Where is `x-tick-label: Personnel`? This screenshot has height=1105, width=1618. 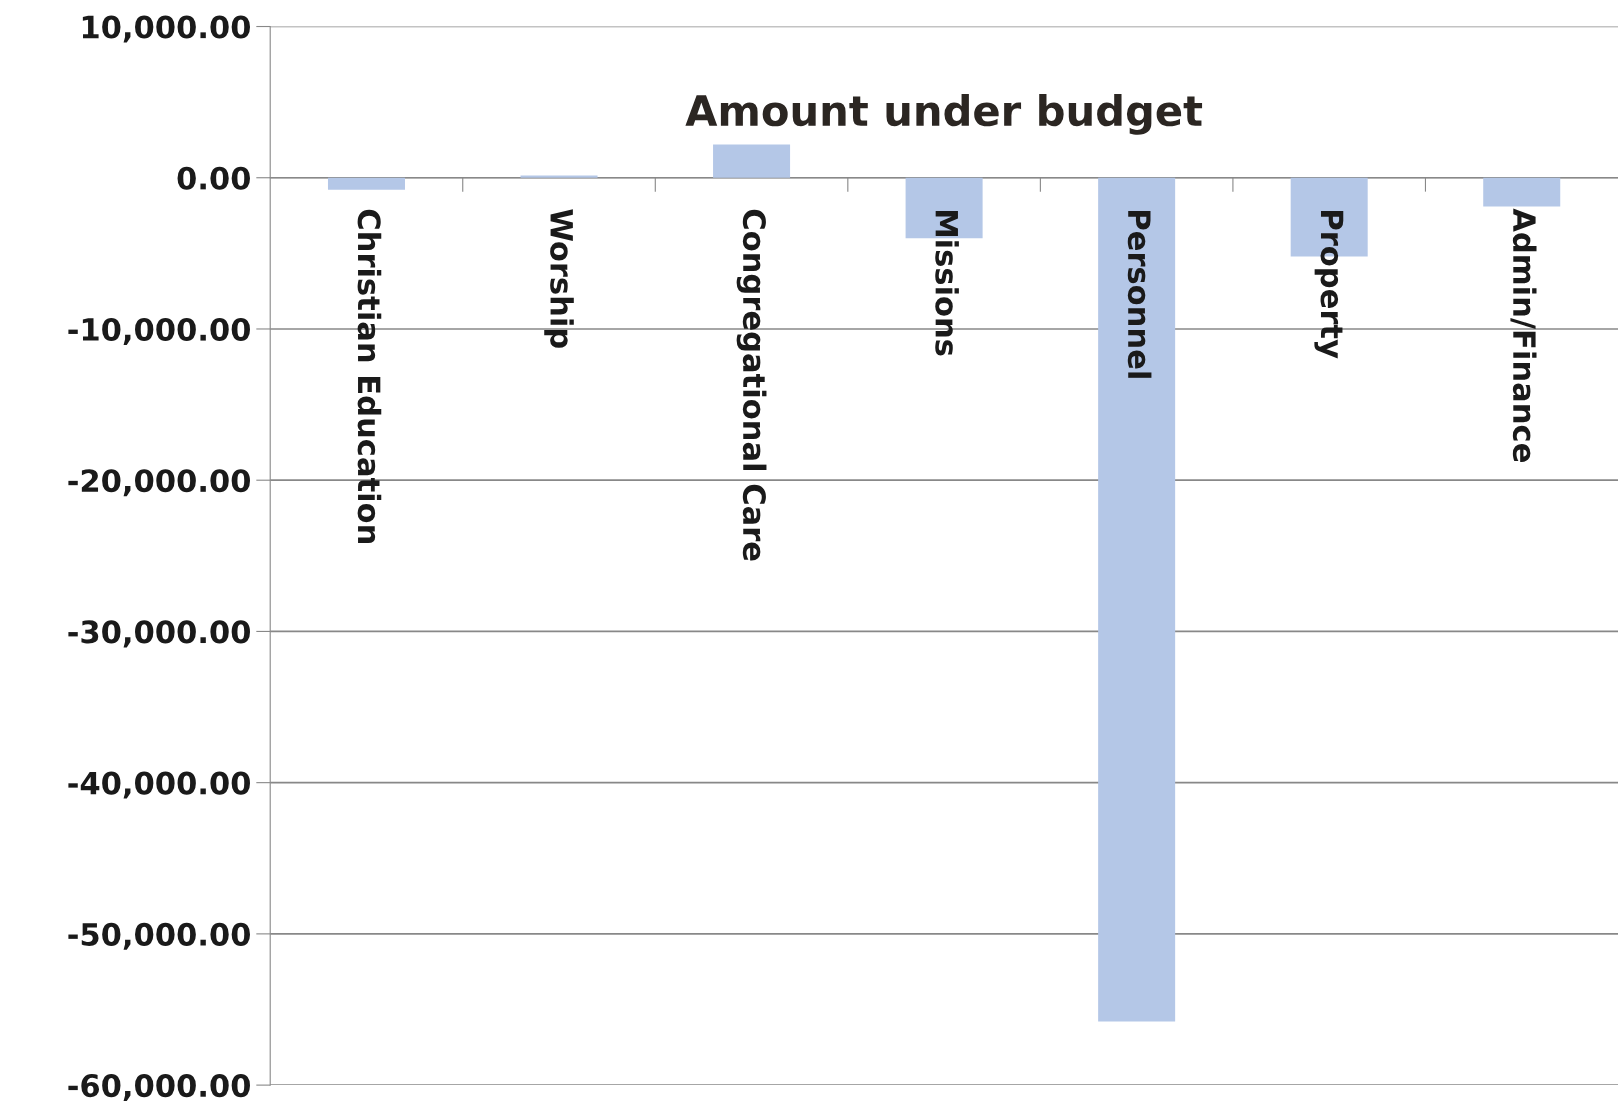 x-tick-label: Personnel is located at coordinates (1139, 294).